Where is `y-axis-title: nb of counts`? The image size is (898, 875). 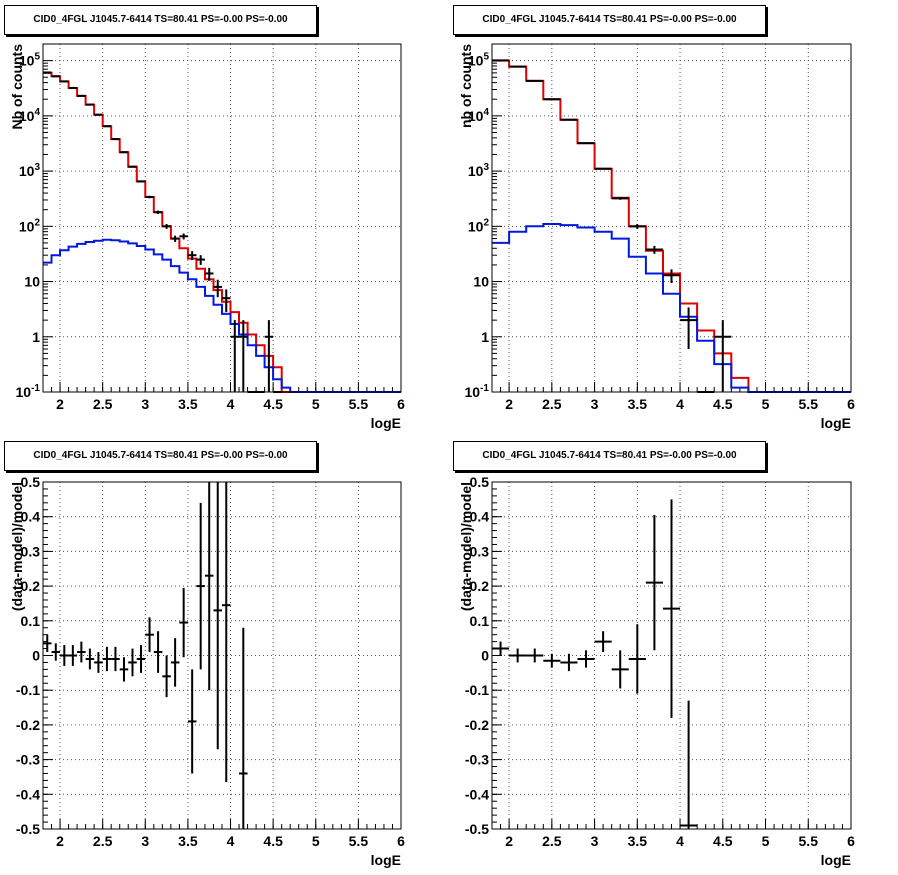
y-axis-title: nb of counts is located at coordinates (466, 86).